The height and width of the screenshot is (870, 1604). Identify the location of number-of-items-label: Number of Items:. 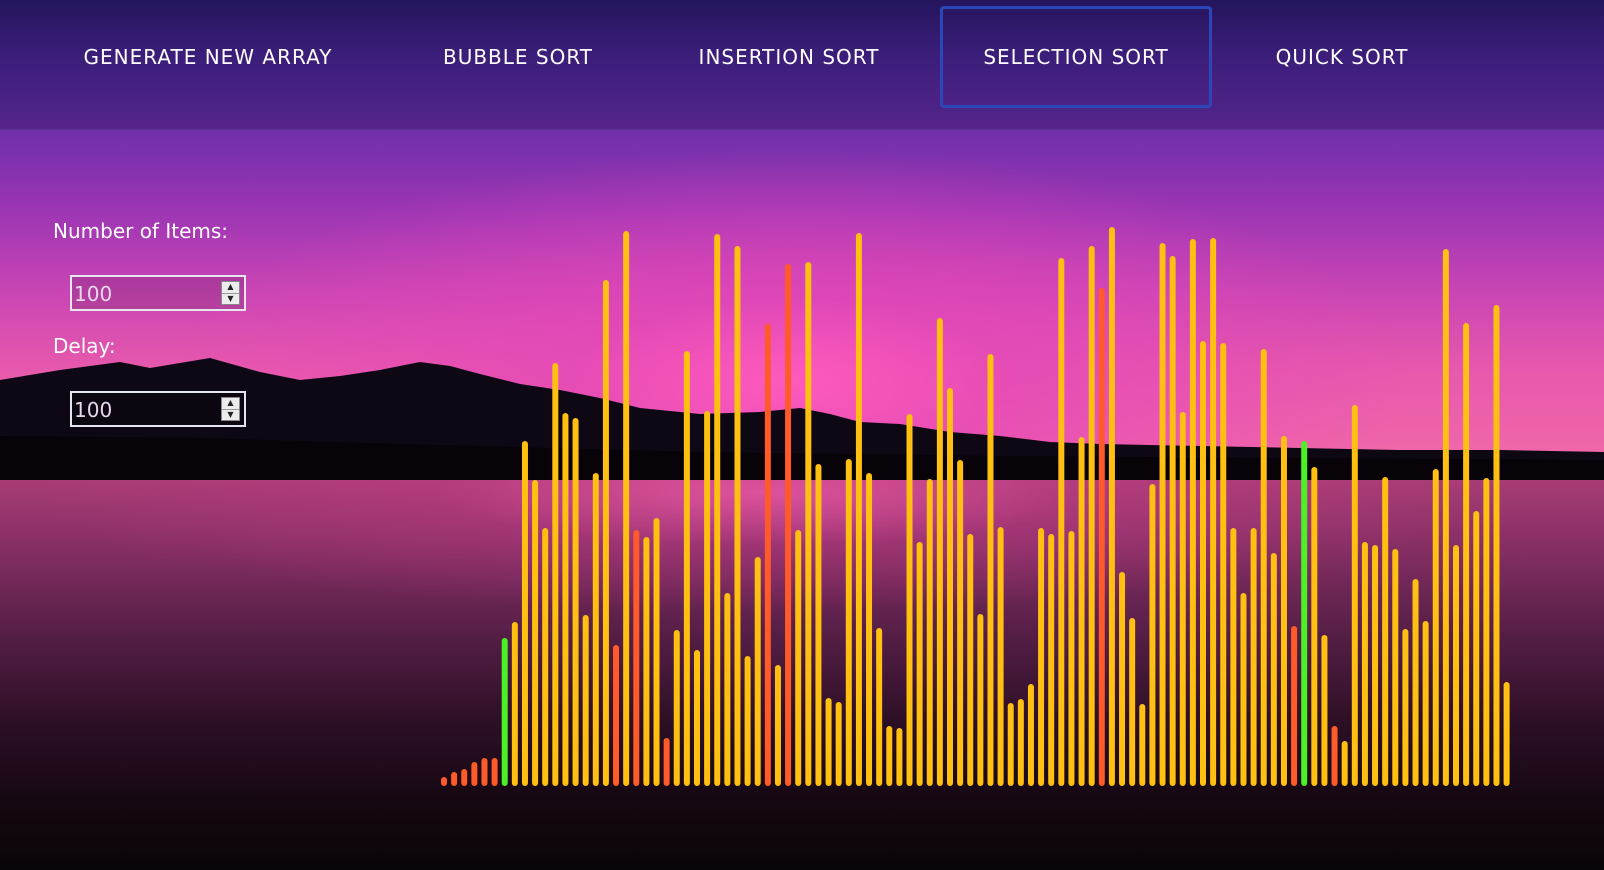
(141, 231).